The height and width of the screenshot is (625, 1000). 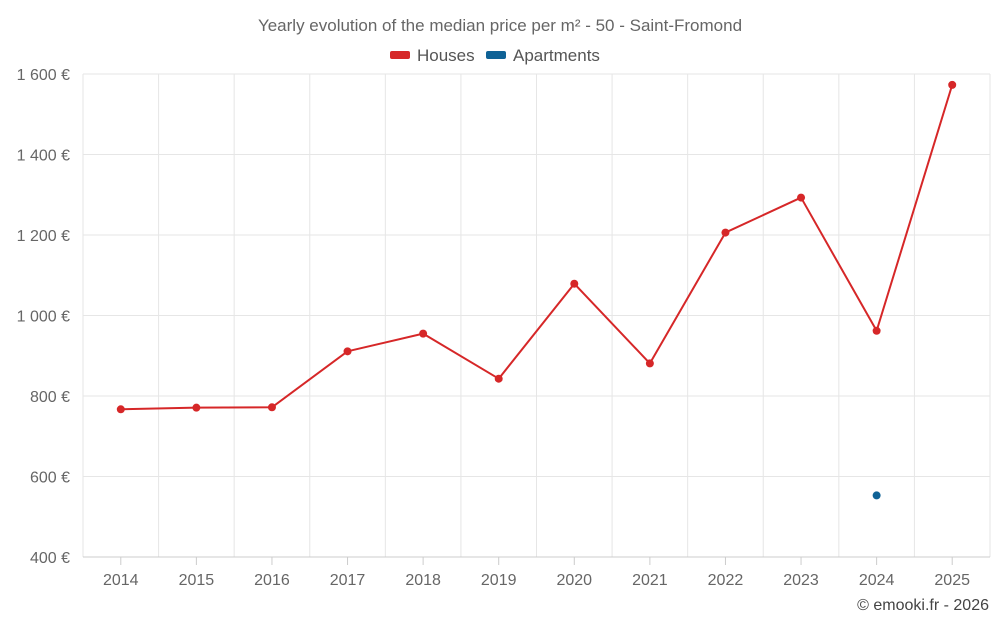 I want to click on y-tick-label: 600 €, so click(x=50, y=478).